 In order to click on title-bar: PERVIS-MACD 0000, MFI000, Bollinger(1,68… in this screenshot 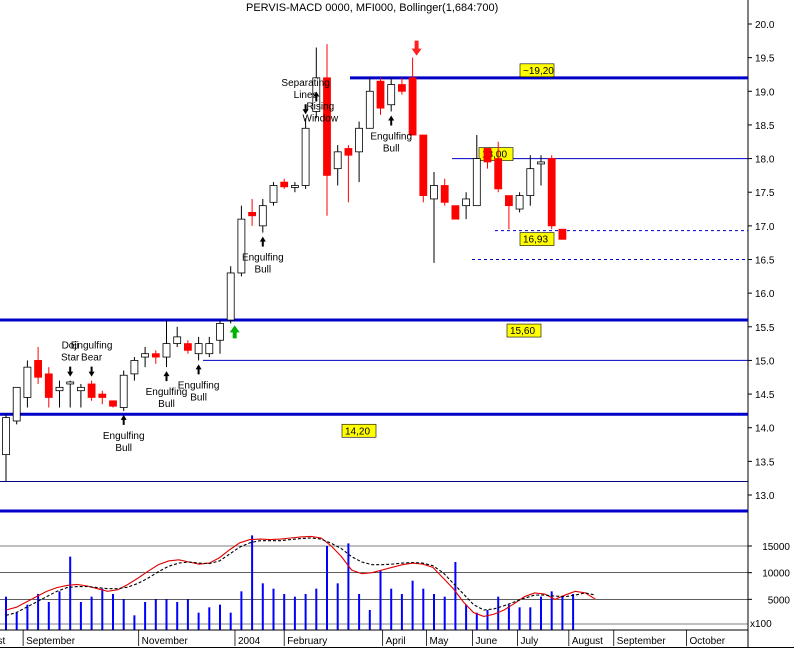, I will do `click(376, 9)`.